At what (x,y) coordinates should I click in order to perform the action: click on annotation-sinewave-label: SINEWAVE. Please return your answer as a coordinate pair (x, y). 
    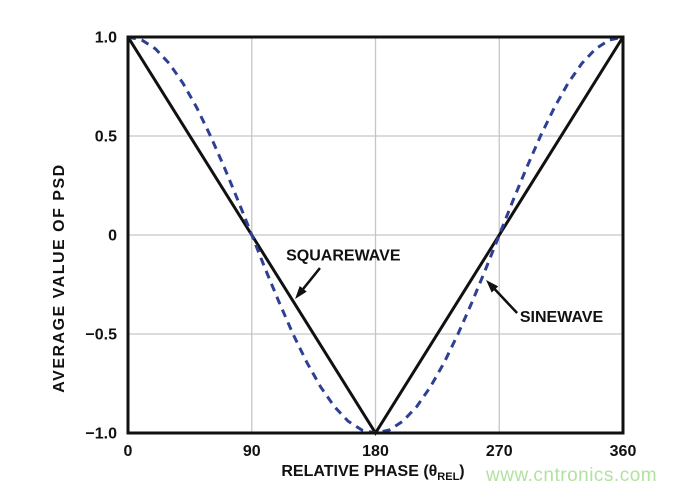
    Looking at the image, I should click on (562, 317).